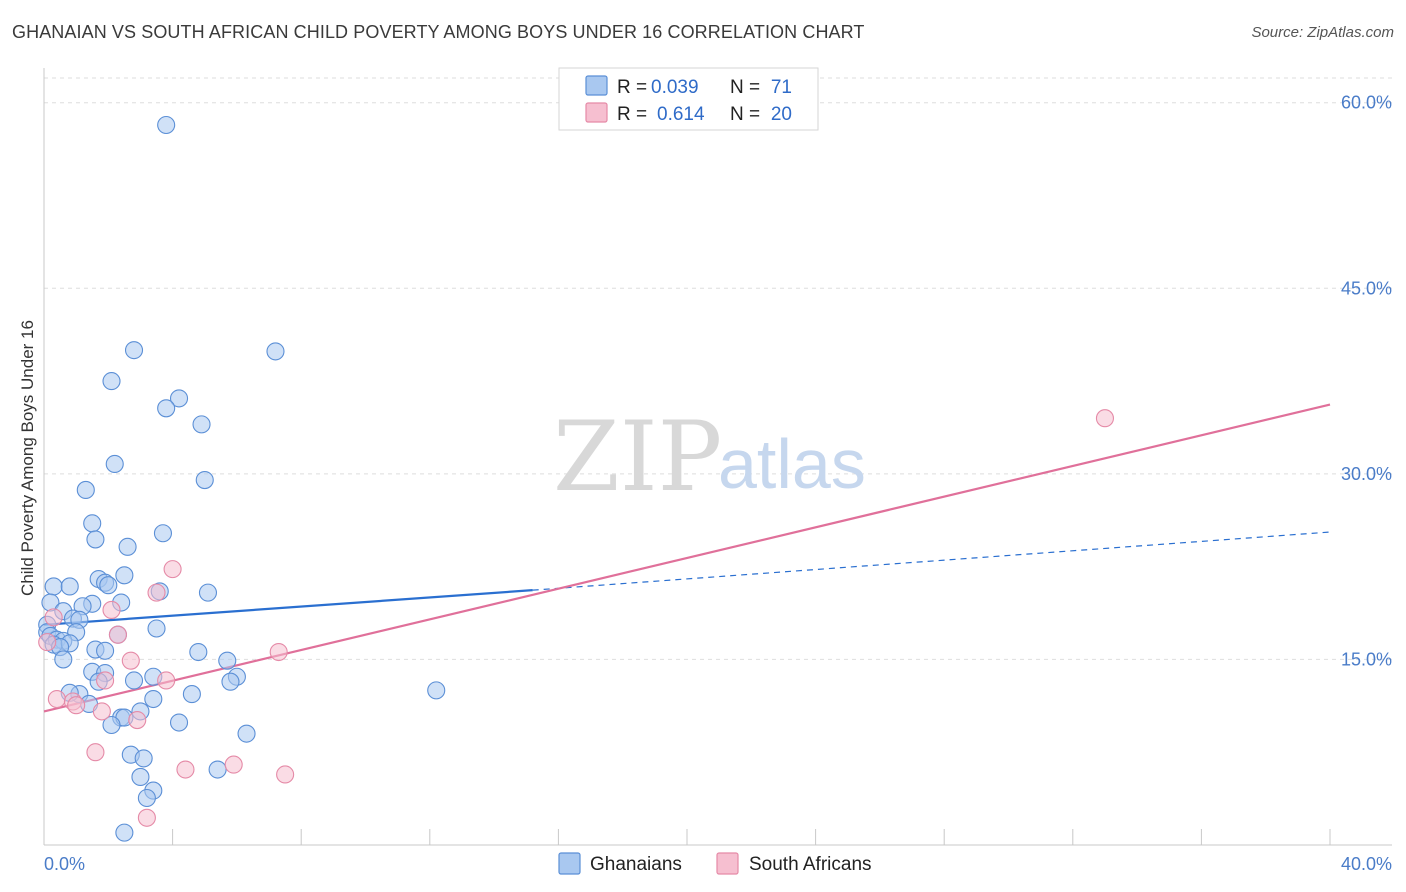 The height and width of the screenshot is (892, 1406). What do you see at coordinates (1366, 474) in the screenshot?
I see `y-tick-label-1: 30.0%` at bounding box center [1366, 474].